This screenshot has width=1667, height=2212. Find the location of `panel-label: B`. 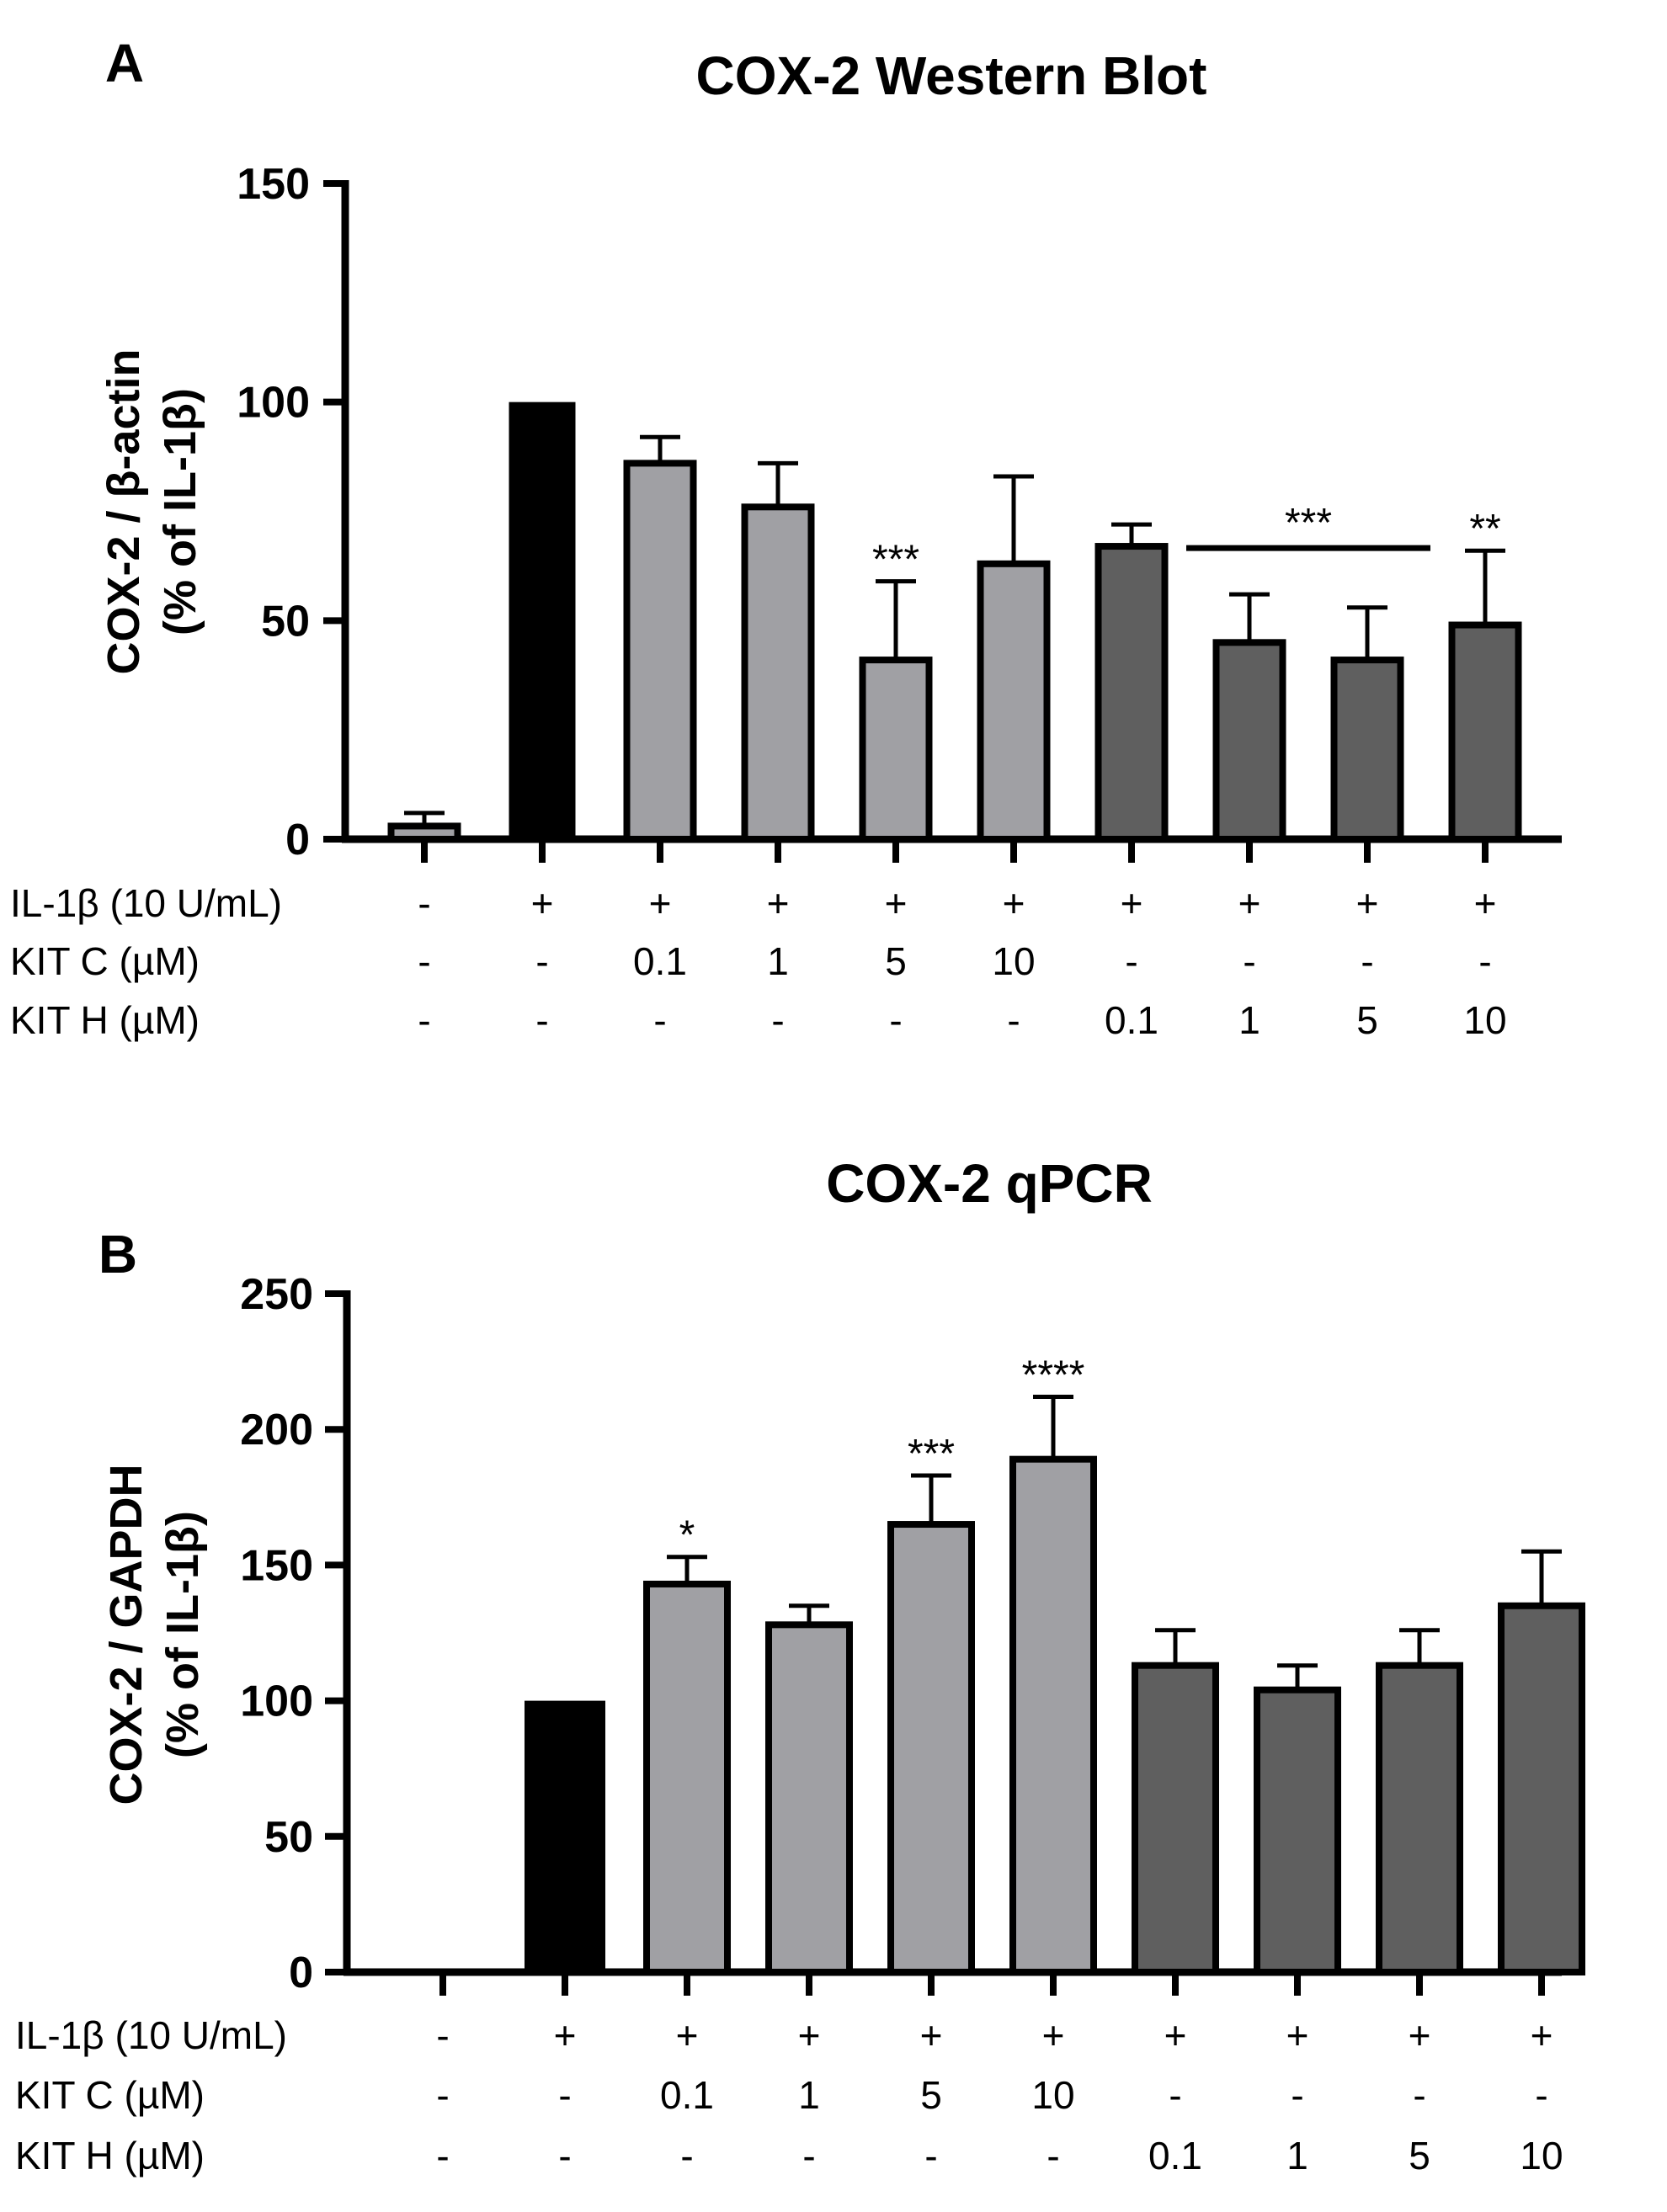

panel-label: B is located at coordinates (118, 1254).